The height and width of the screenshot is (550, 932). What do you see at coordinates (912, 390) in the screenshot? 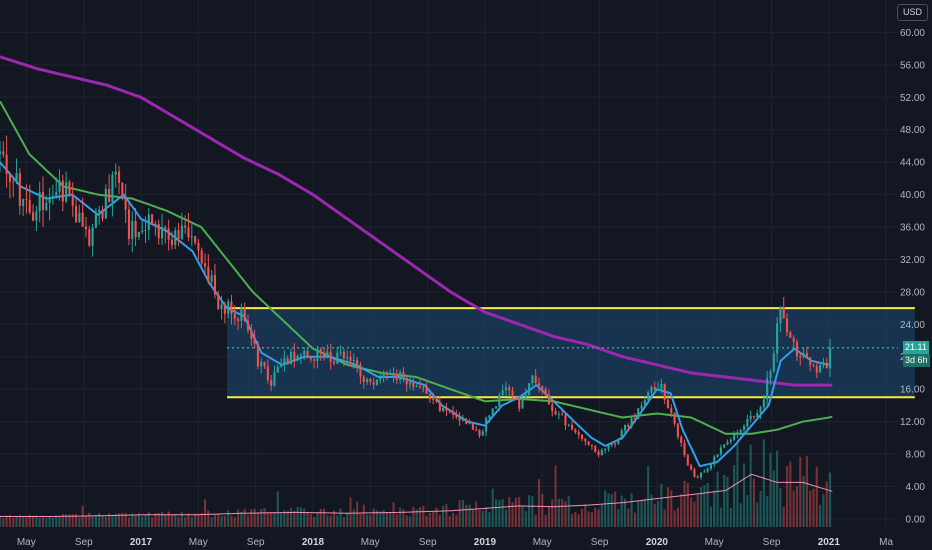
I see `price-tick-label: 16.00` at bounding box center [912, 390].